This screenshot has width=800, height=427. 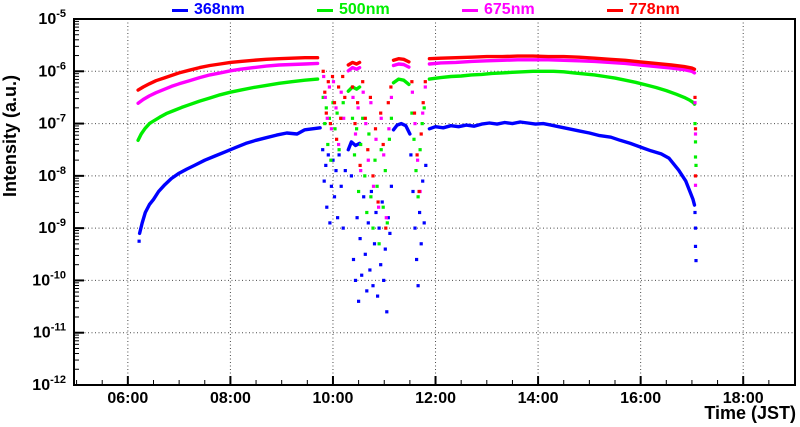 I want to click on x-tick-label: 12:00, so click(x=435, y=398).